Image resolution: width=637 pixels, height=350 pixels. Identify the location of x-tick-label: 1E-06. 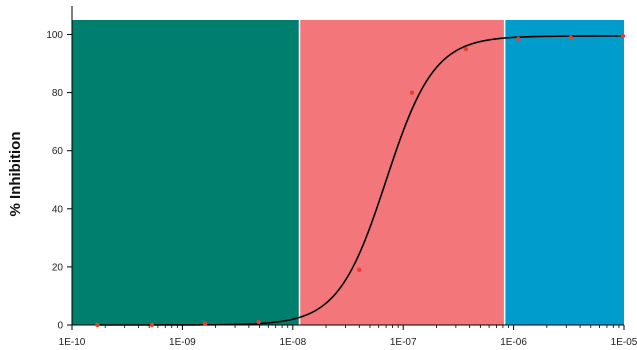
(513, 342).